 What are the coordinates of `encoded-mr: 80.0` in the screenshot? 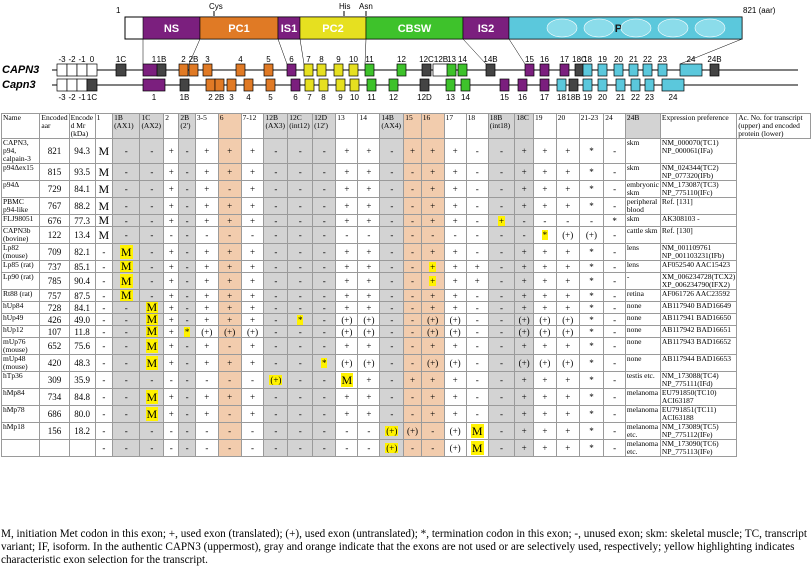 It's located at (82, 414).